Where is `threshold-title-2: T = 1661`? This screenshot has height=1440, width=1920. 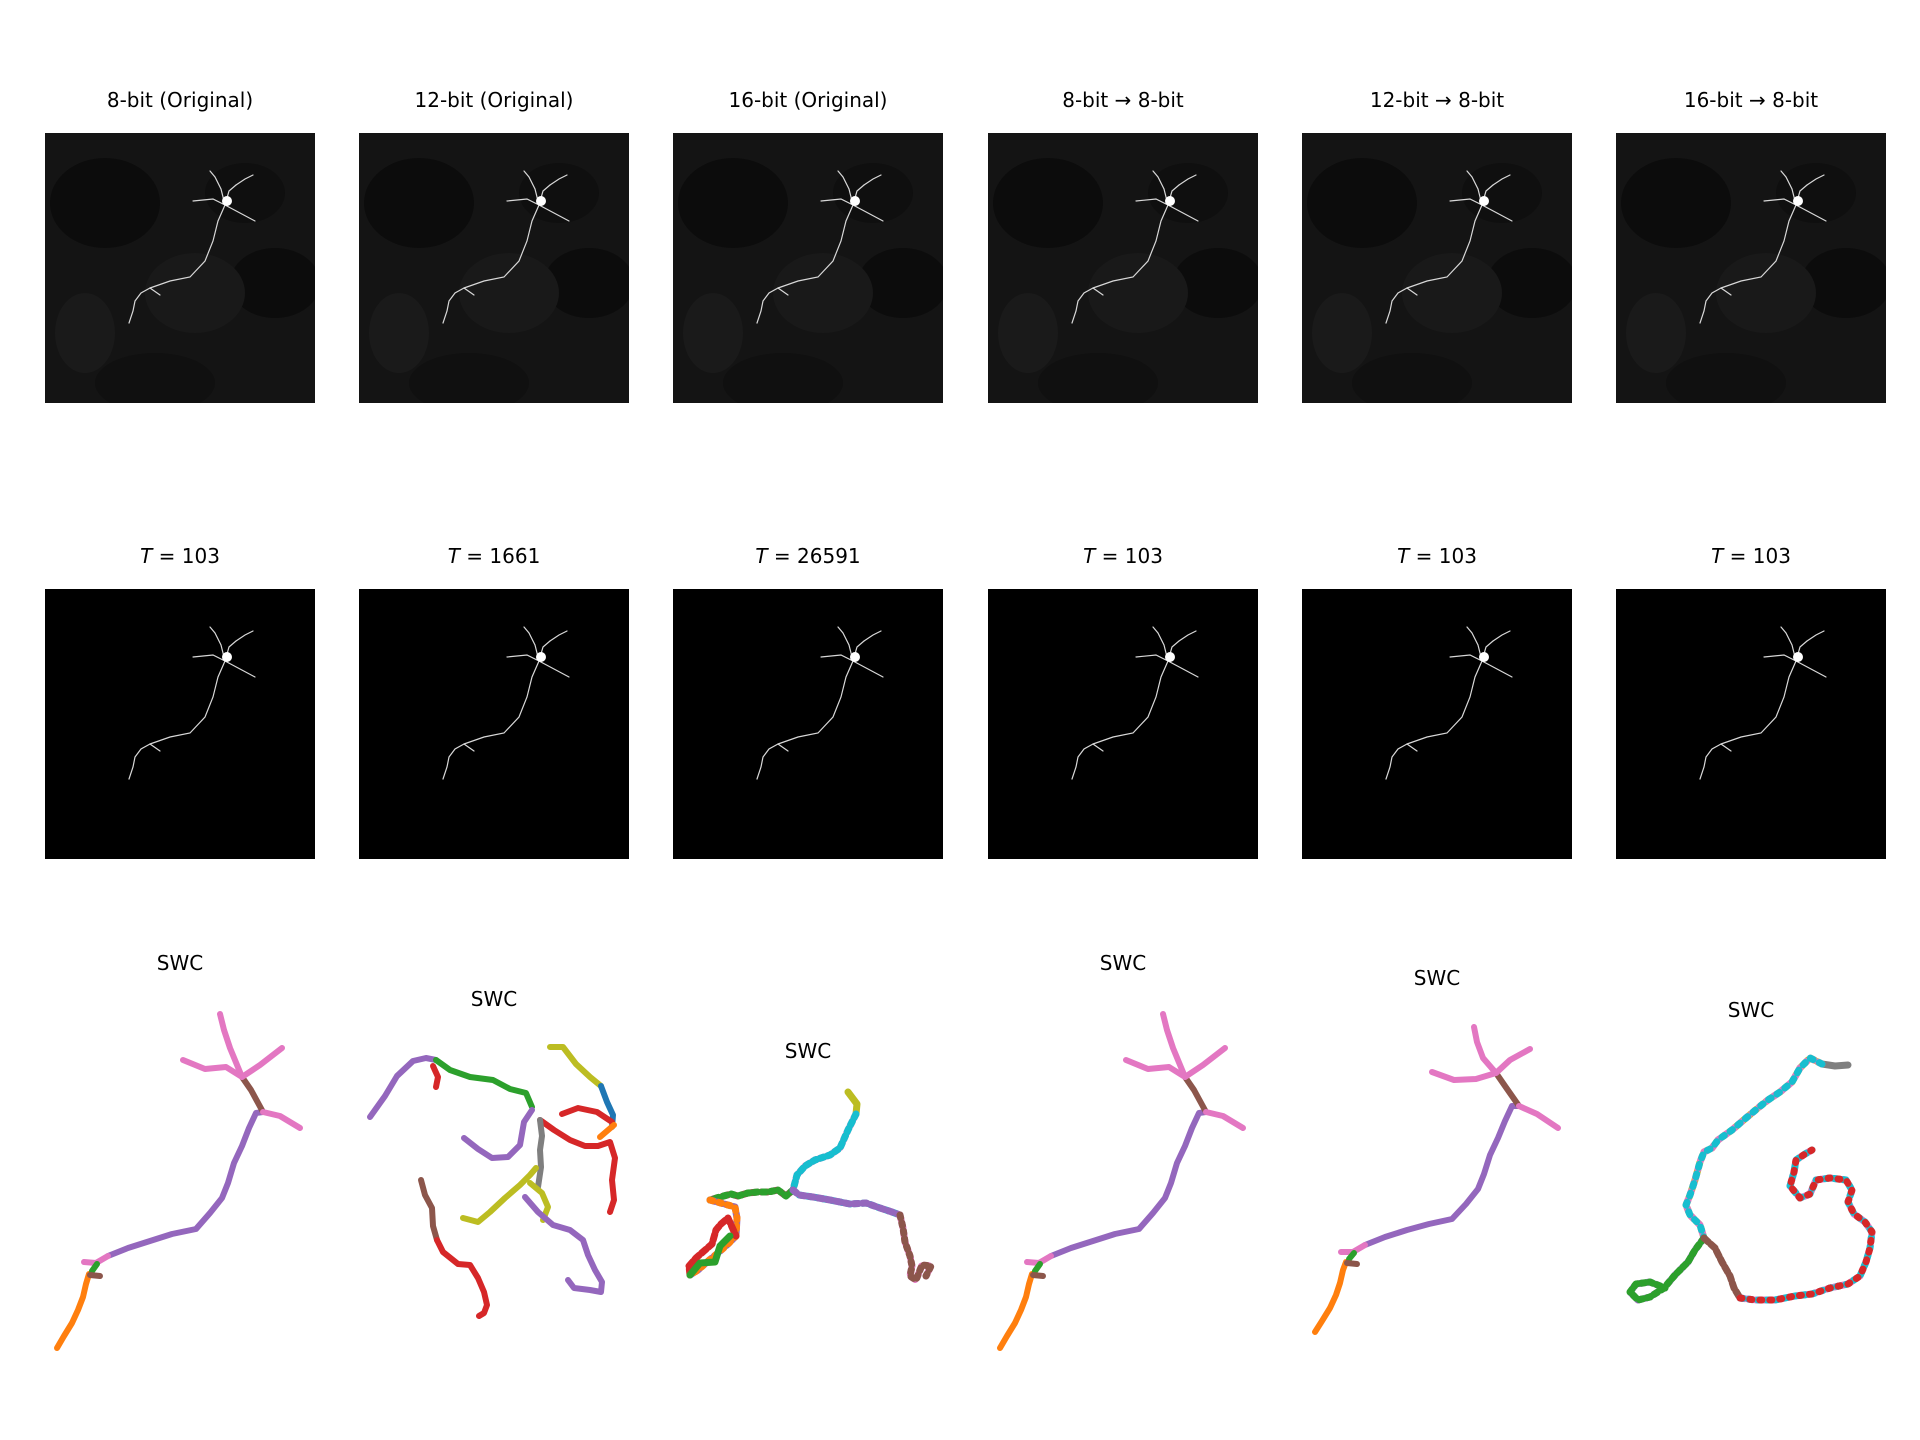 threshold-title-2: T = 1661 is located at coordinates (494, 556).